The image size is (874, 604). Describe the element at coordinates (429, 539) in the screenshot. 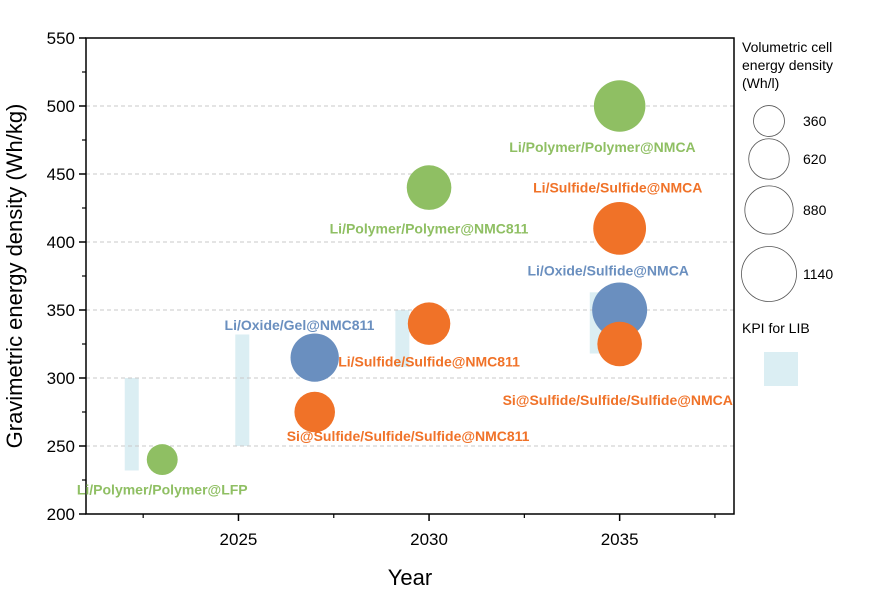

I see `x-tick-label: 2030` at that location.